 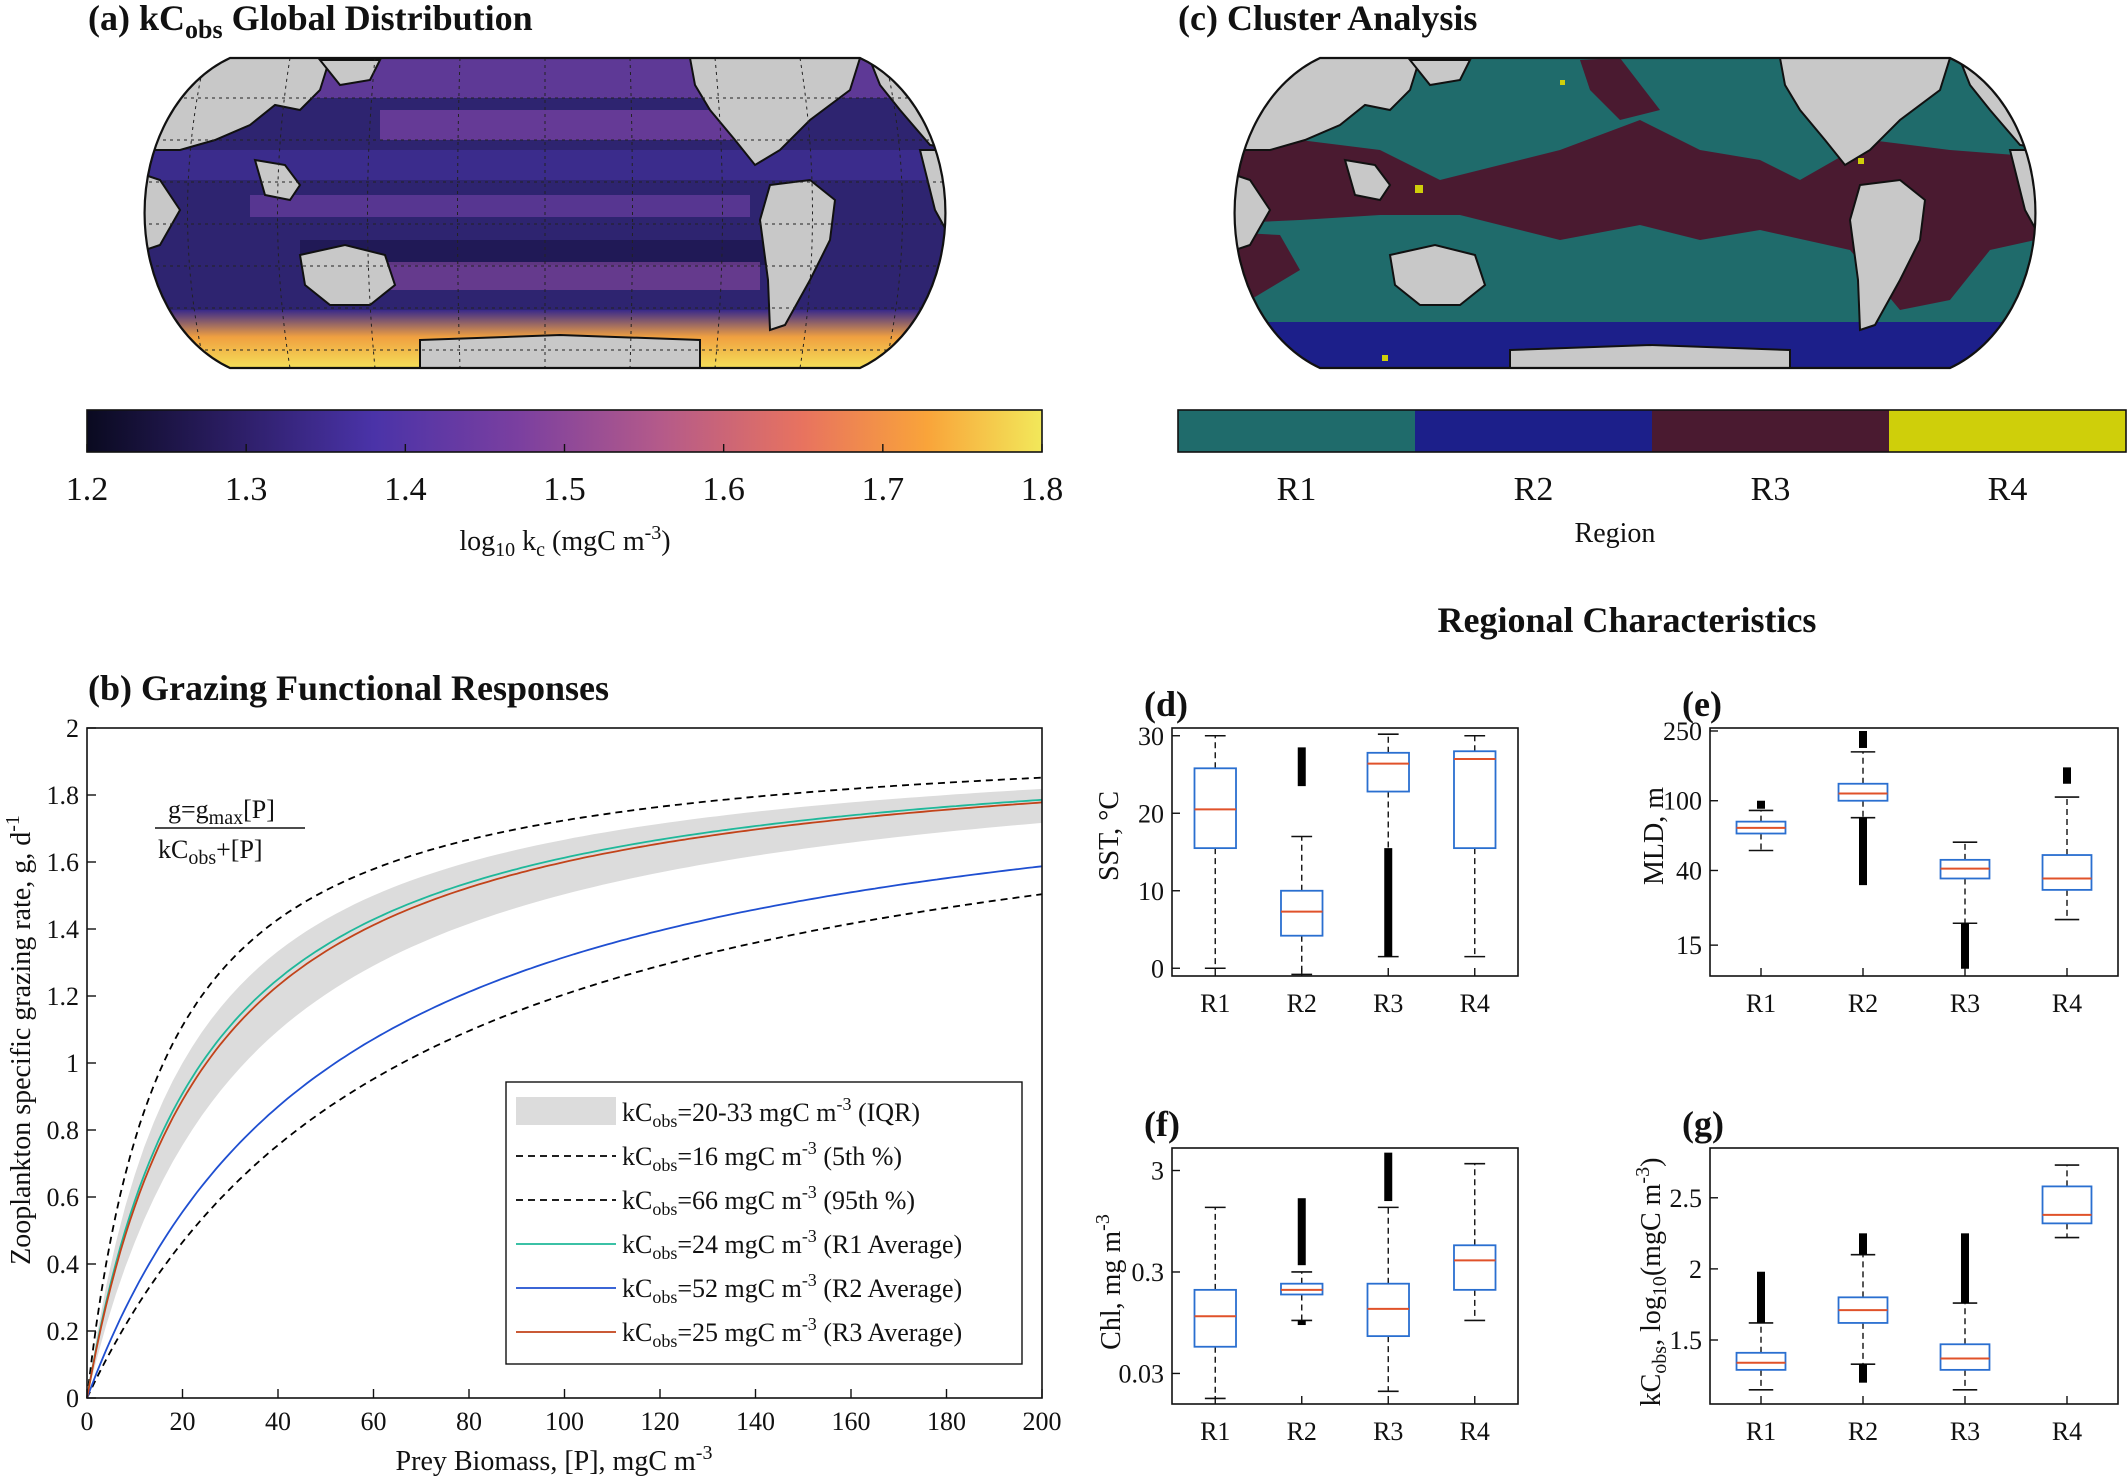 I want to click on colorbar-tick-label: 1.8, so click(x=1042, y=489).